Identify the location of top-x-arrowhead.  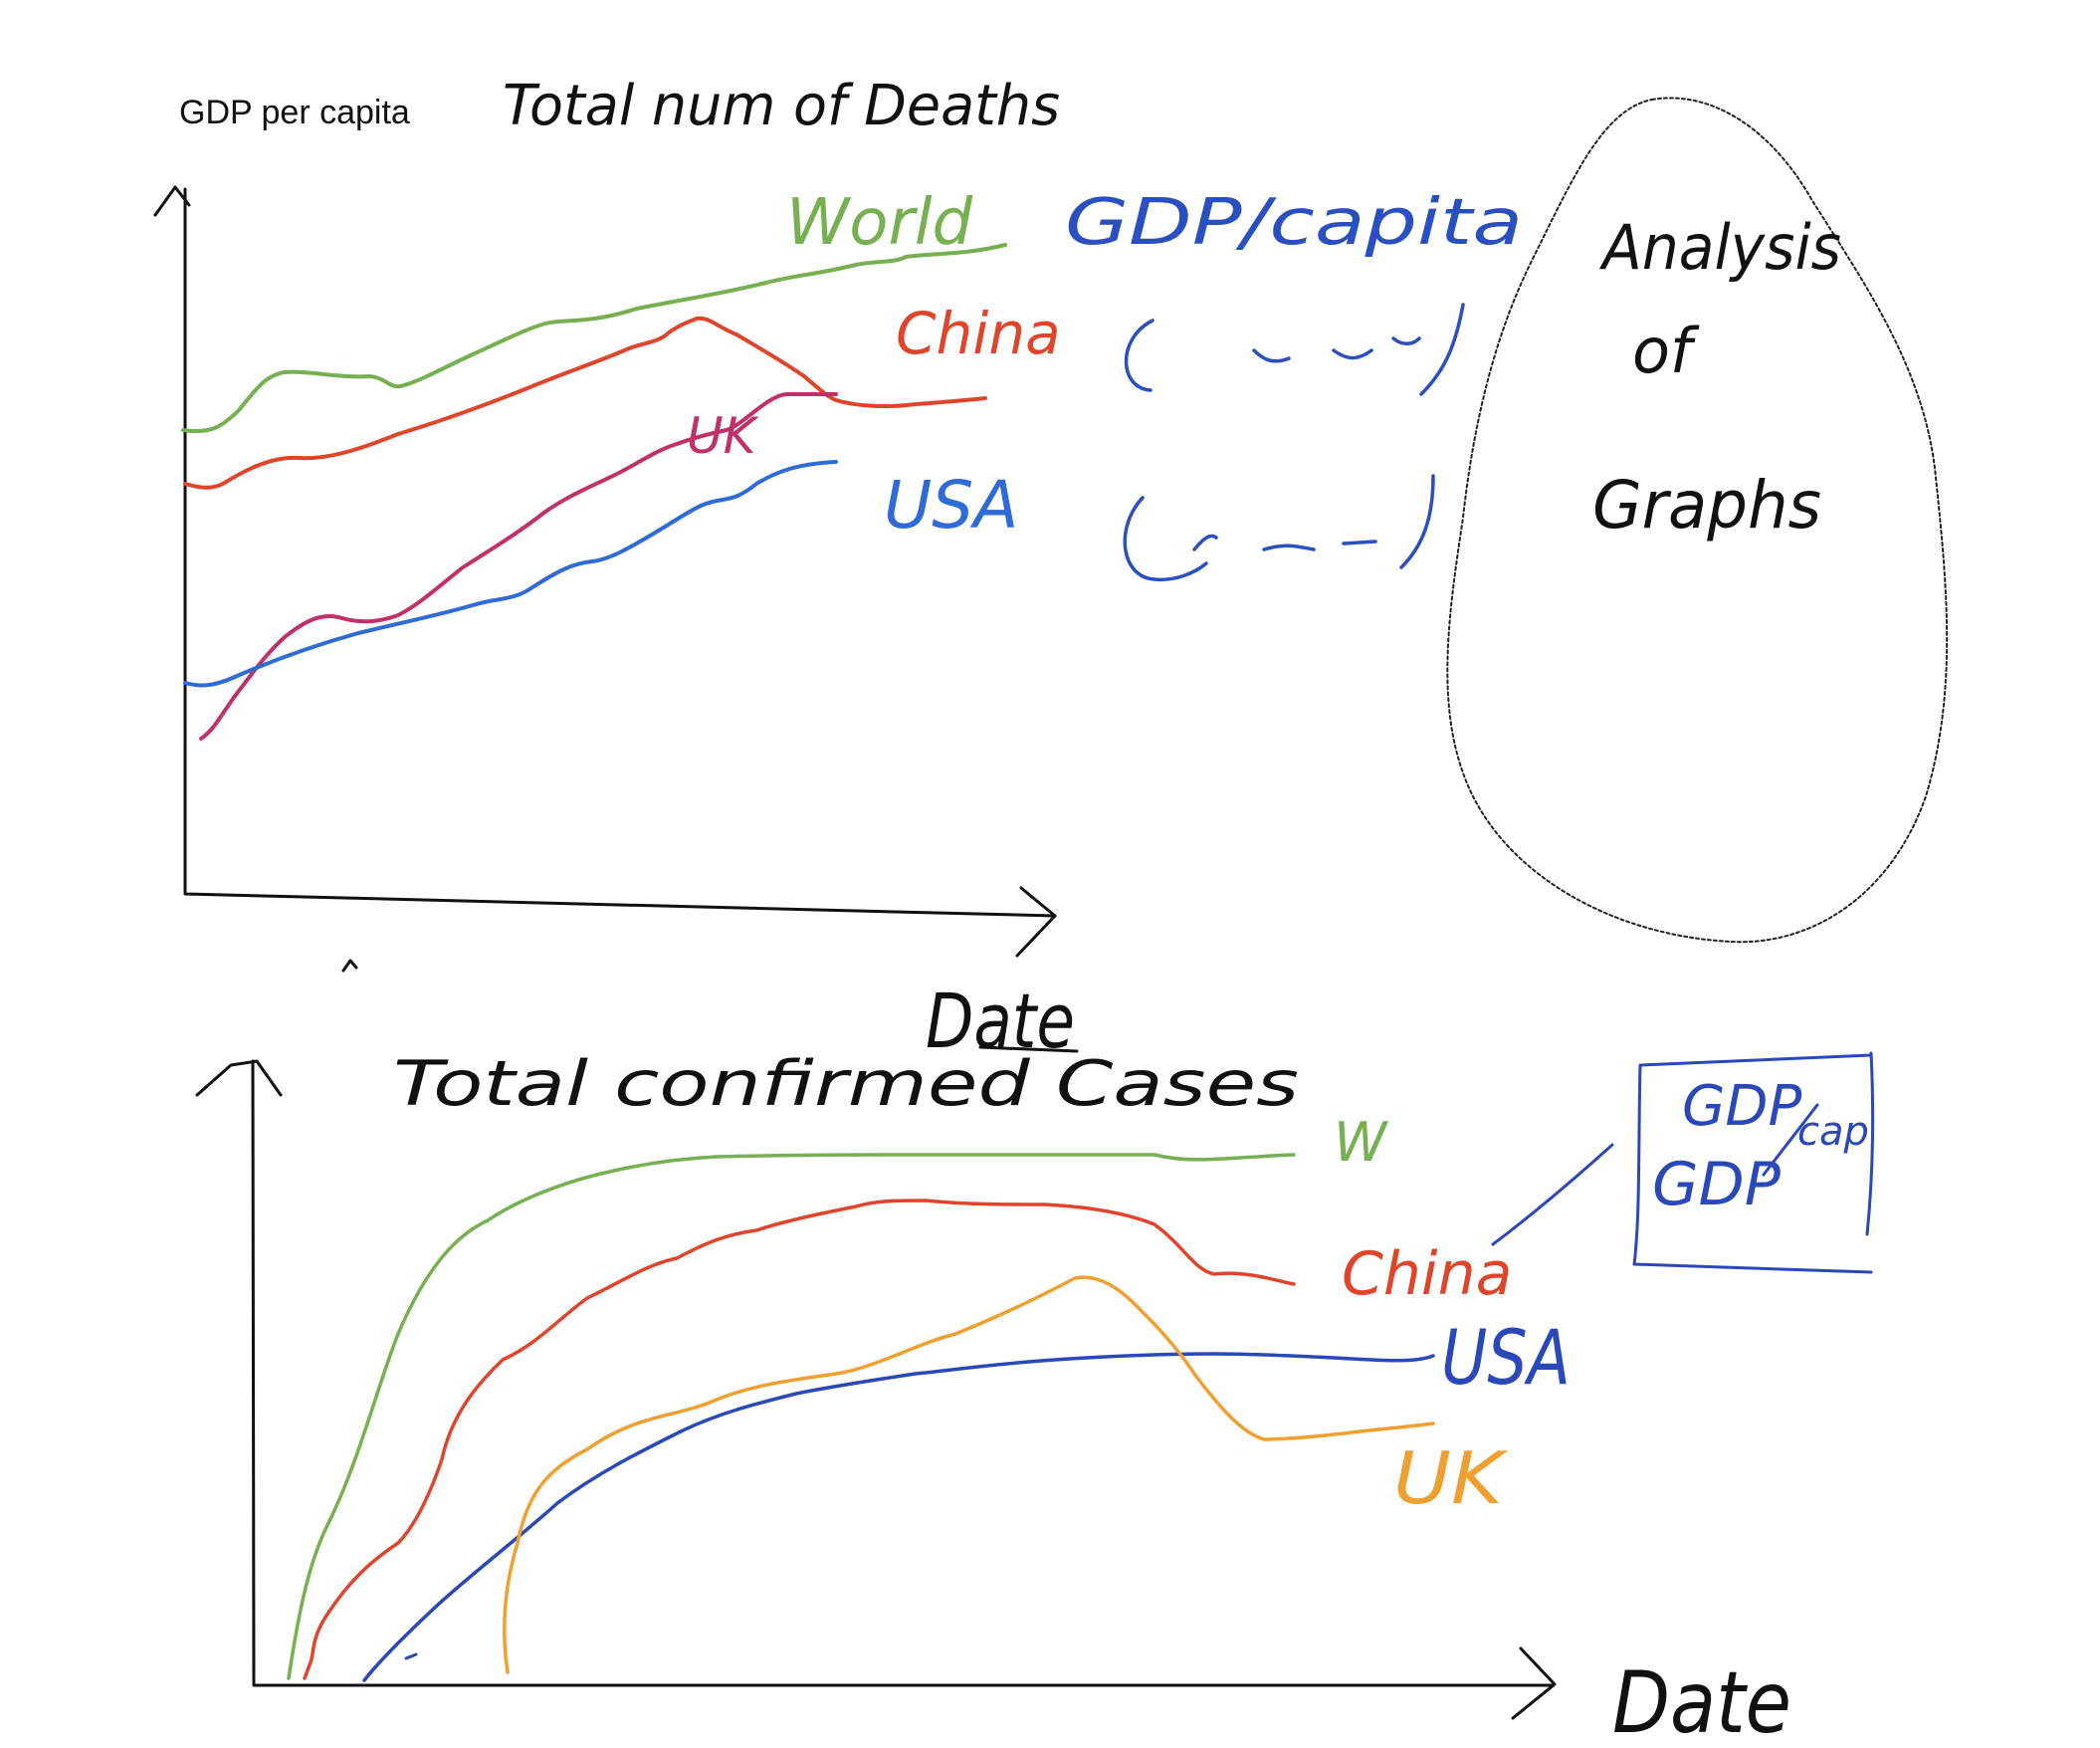
(1036, 922).